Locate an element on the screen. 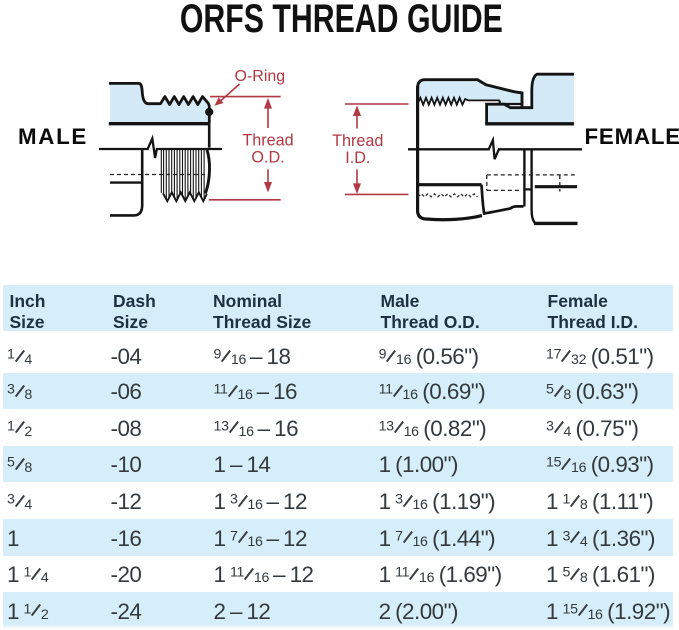 The width and height of the screenshot is (679, 630). svg-text: O.D. is located at coordinates (267, 157).